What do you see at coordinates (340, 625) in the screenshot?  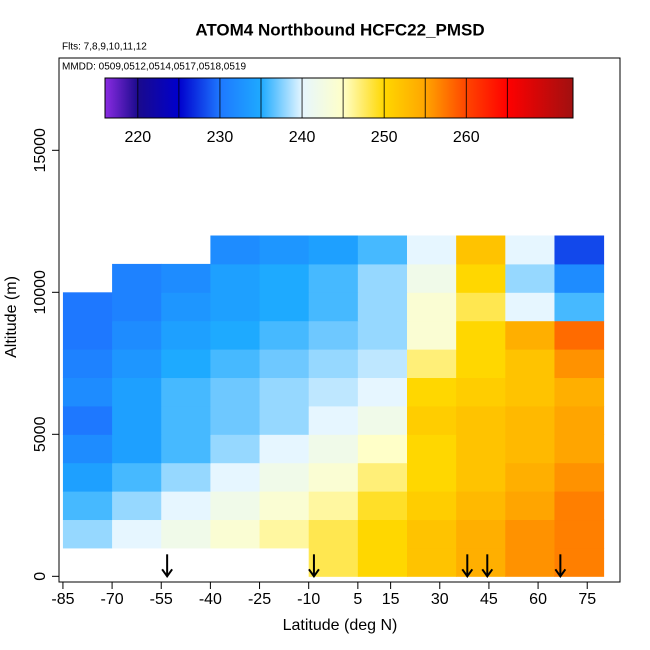 I see `x-axis-label: Latitude (deg N)` at bounding box center [340, 625].